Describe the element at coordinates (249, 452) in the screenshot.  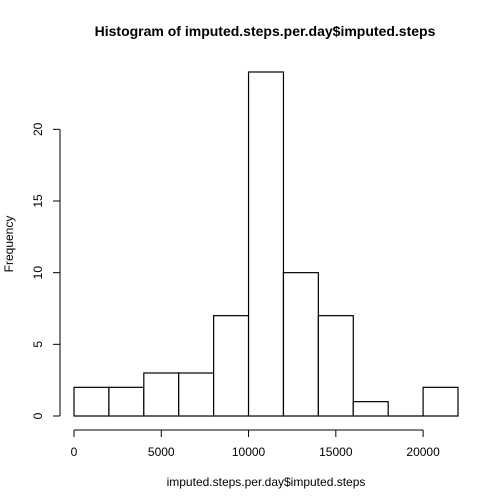
I see `x-tick-label: 10000` at that location.